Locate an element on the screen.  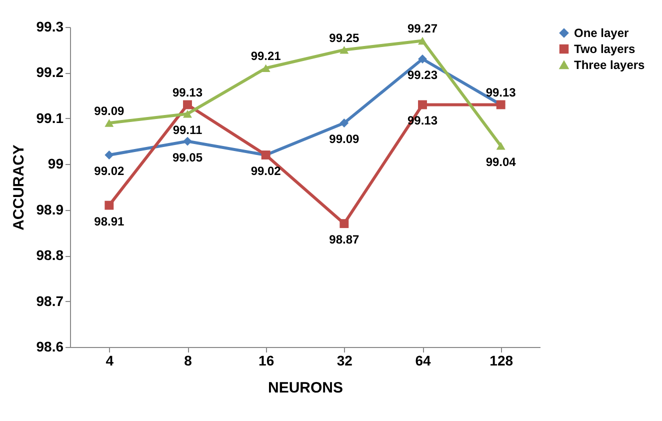
y-tick-label: 98.6 is located at coordinates (50, 346).